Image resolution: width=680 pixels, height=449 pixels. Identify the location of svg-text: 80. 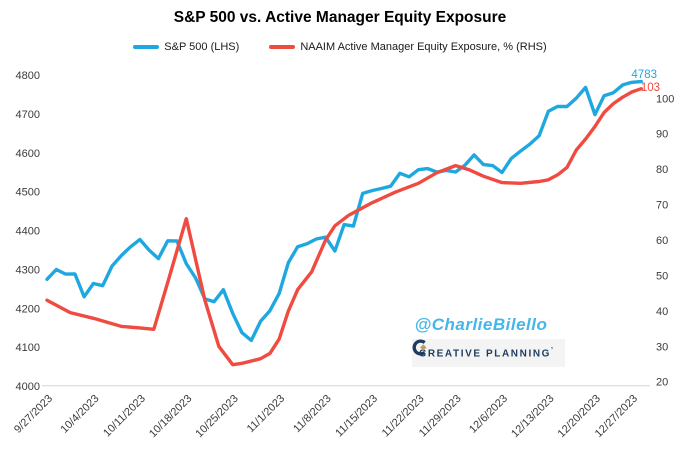
(662, 170).